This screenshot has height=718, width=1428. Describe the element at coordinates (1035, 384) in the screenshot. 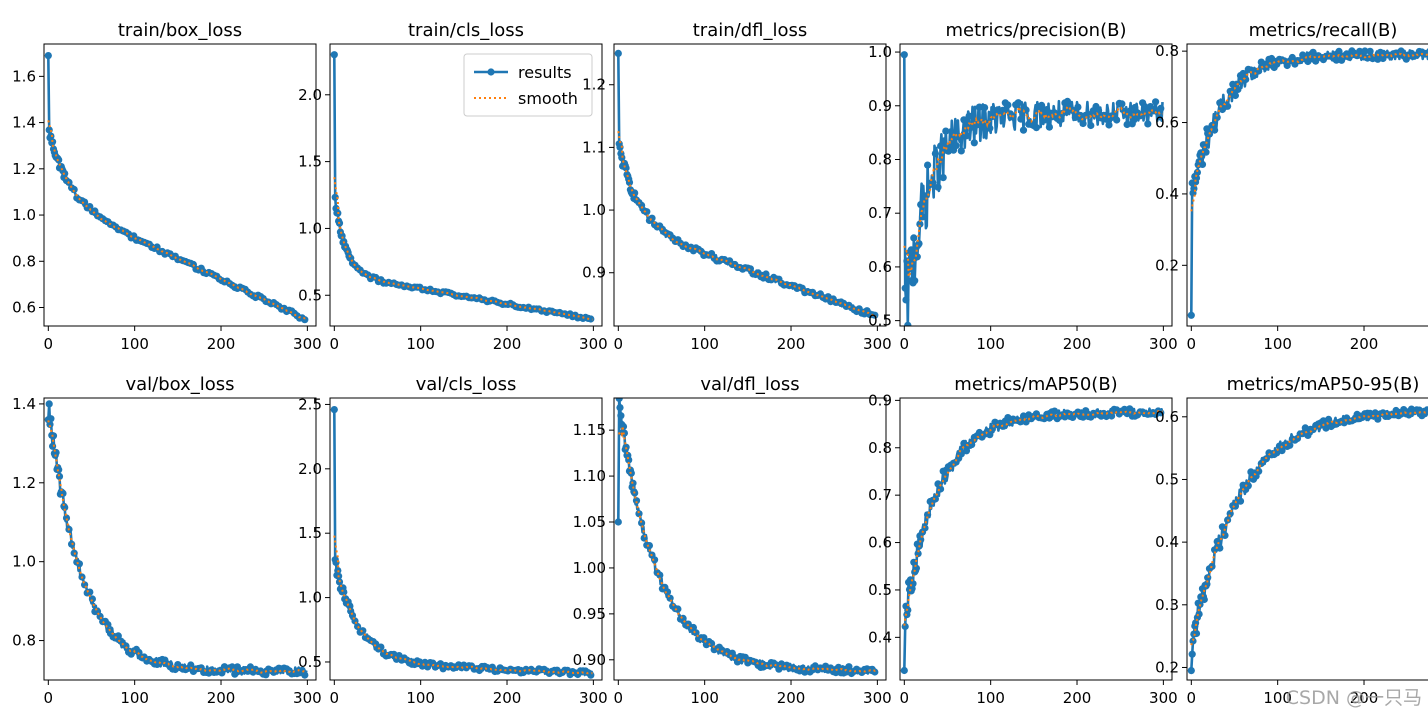

I see `subplot-title: metrics/mAP50(B)` at that location.